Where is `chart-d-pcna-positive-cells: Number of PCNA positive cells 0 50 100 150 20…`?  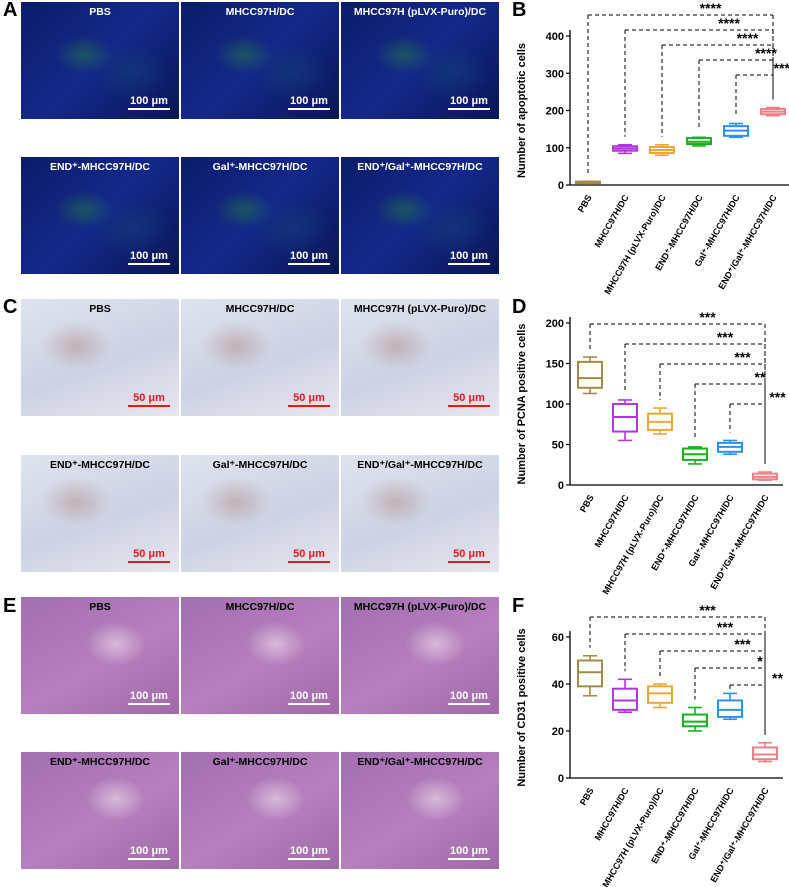
chart-d-pcna-positive-cells: Number of PCNA positive cells 0 50 100 150 20… is located at coordinates (651, 453).